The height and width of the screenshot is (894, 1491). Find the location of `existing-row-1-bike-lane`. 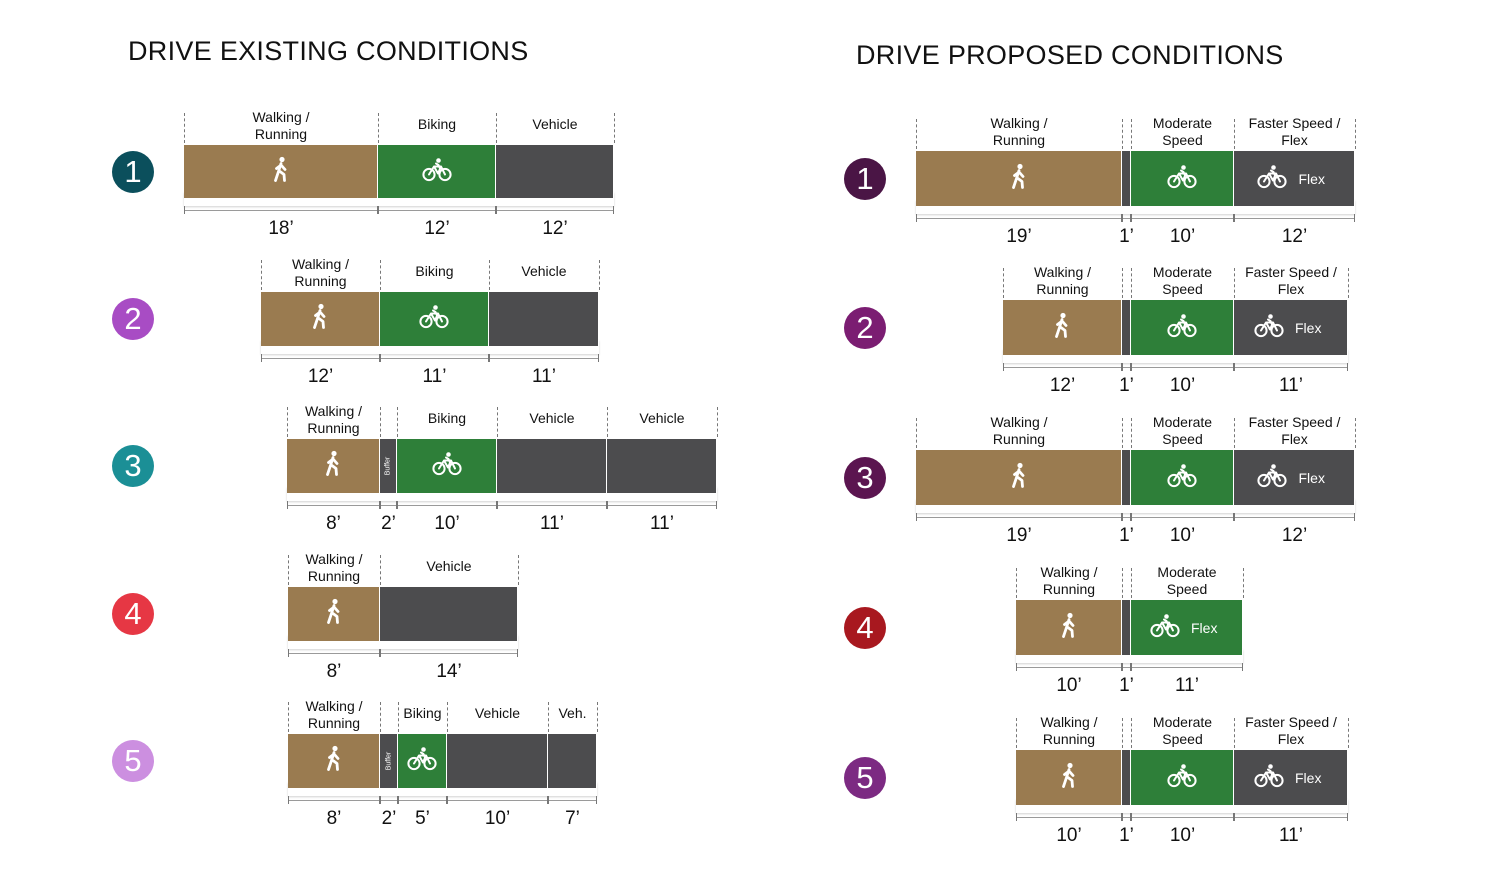

existing-row-1-bike-lane is located at coordinates (436, 171).